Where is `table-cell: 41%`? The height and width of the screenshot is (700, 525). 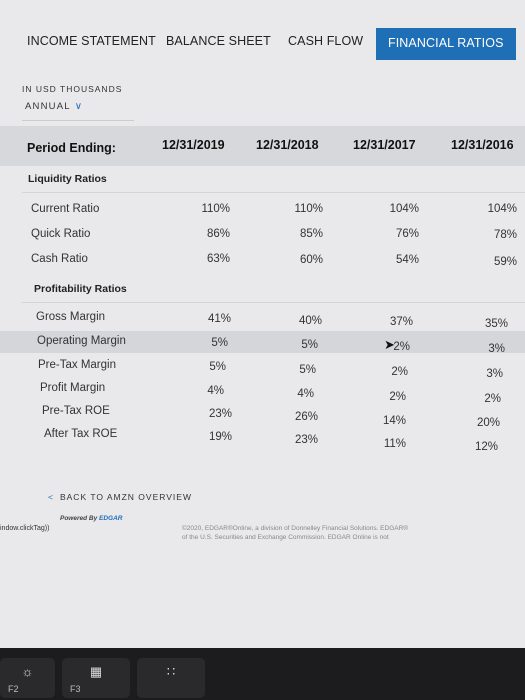 table-cell: 41% is located at coordinates (219, 319).